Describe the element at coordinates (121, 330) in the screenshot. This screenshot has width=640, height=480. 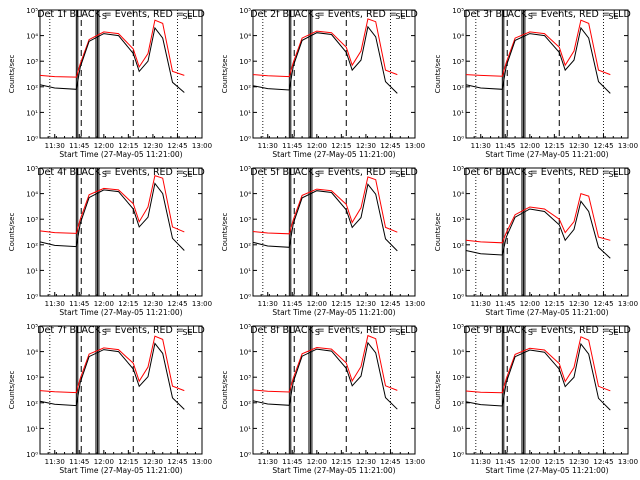
I see `panel-title: Det 7f BLACK = Events, RED = LLD` at that location.